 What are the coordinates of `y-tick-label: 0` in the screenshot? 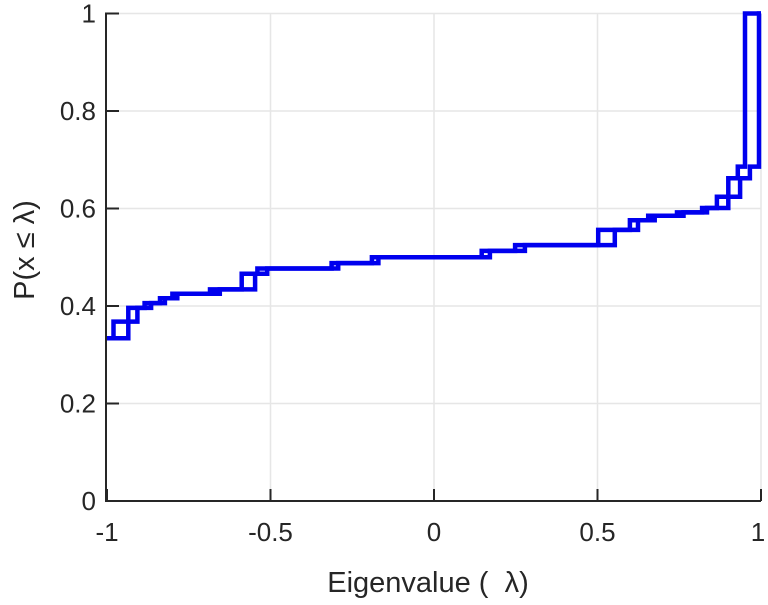 It's located at (89, 501).